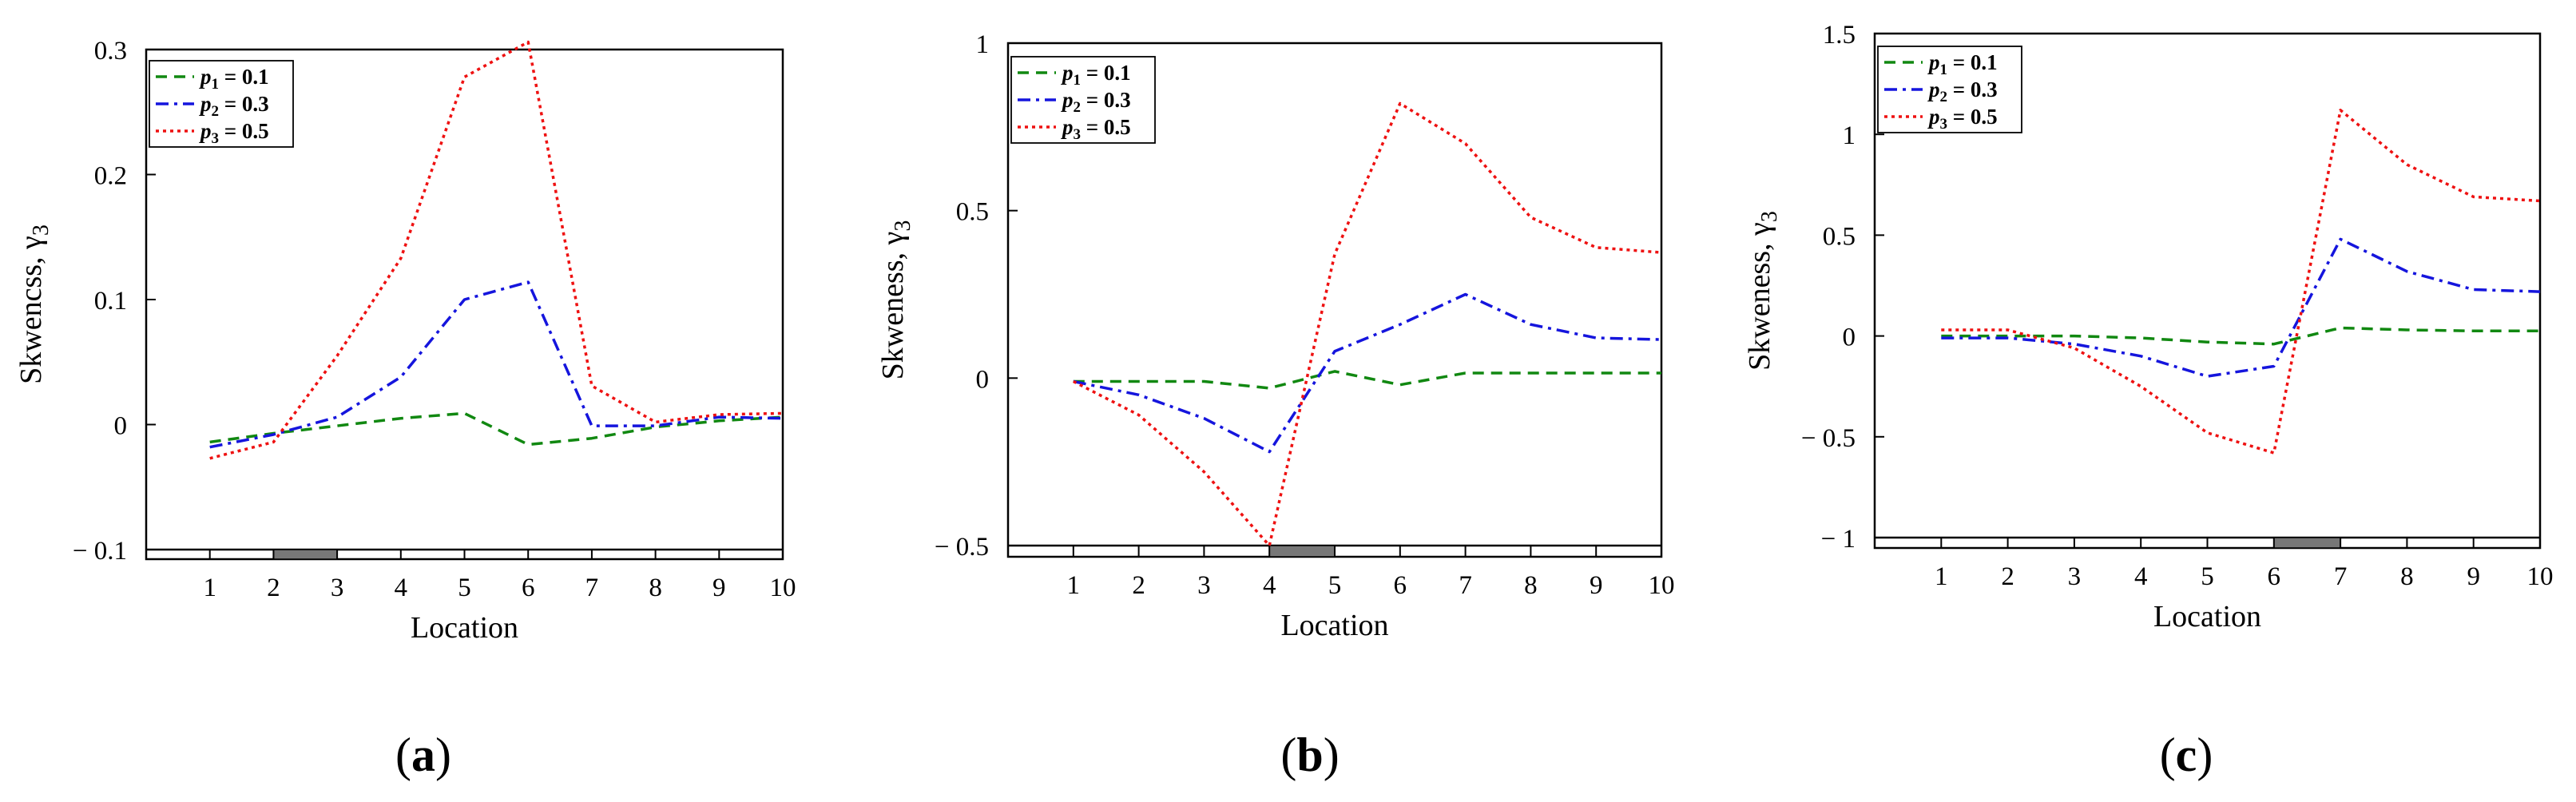  I want to click on y-tick-label: 1.5, so click(1839, 35).